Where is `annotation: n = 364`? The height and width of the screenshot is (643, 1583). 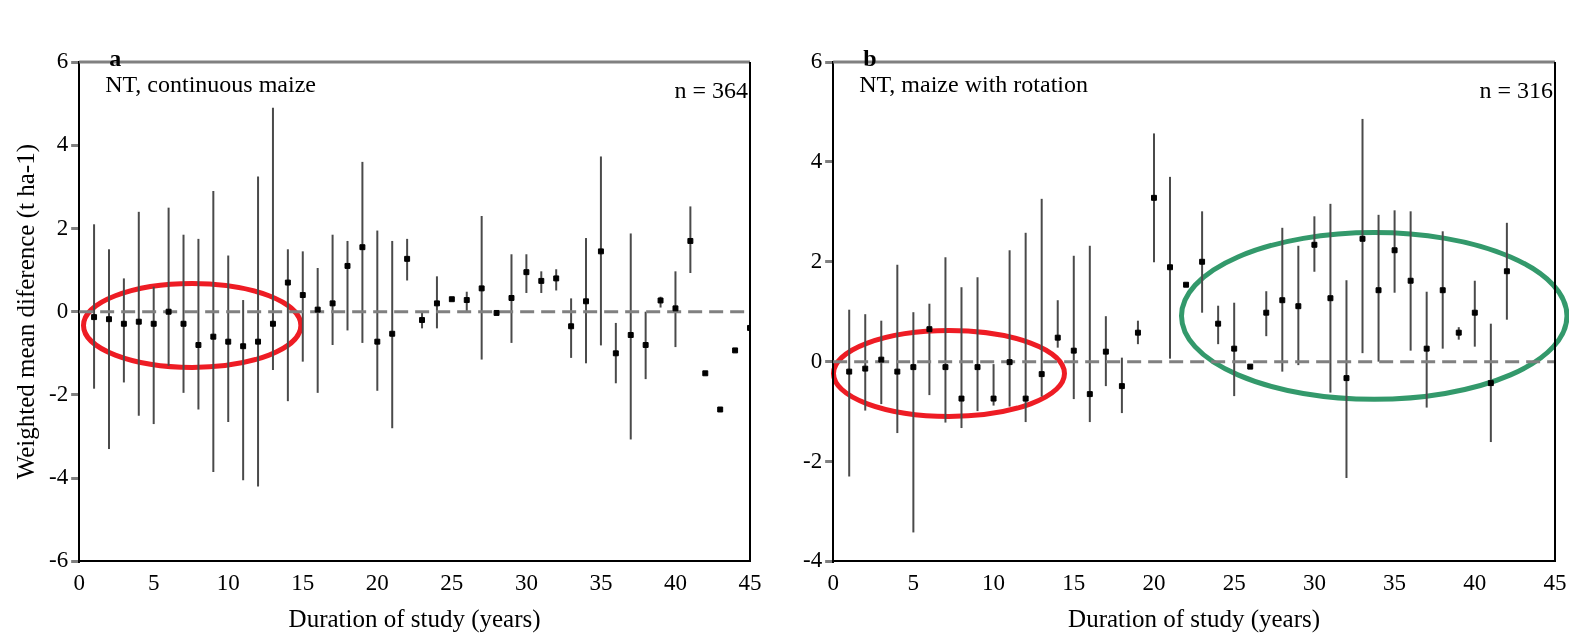 annotation: n = 364 is located at coordinates (711, 90).